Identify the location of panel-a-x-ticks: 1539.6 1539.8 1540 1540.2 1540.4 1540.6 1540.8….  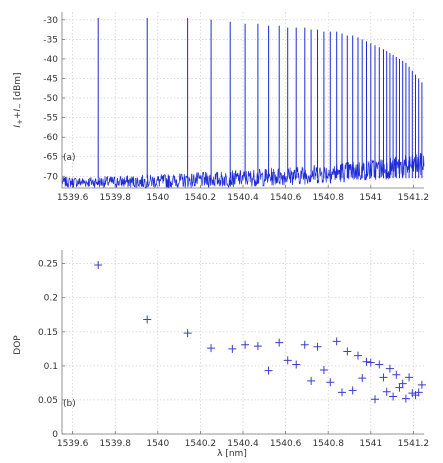
(243, 194).